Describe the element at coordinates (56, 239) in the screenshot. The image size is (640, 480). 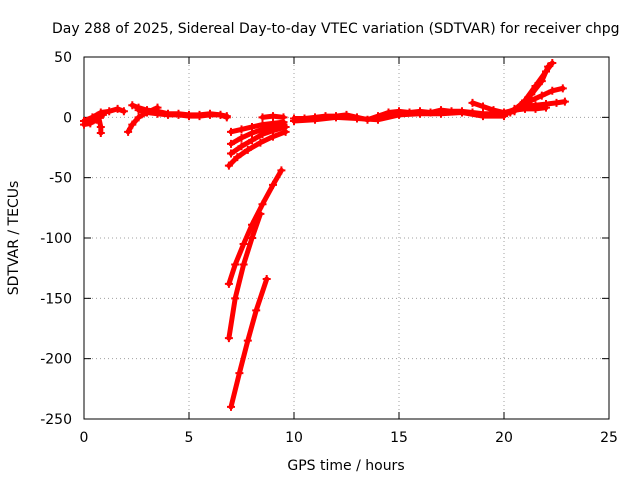
I see `y-tick-label: -100` at that location.